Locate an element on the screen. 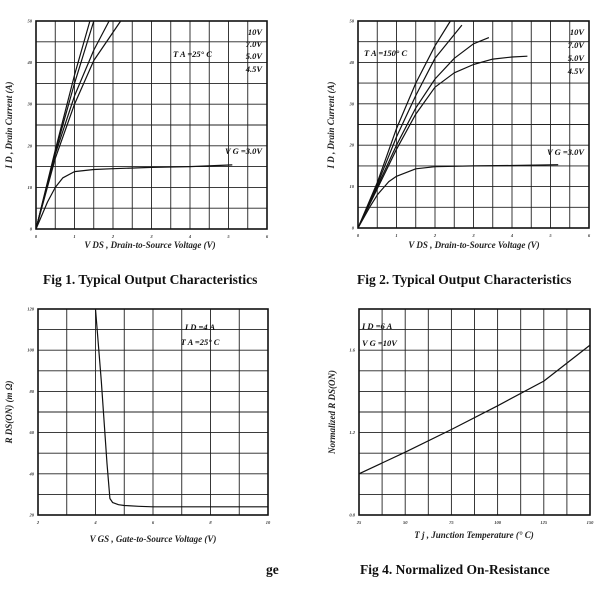 The width and height of the screenshot is (600, 600). annotation-label: I D =6 A is located at coordinates (377, 326).